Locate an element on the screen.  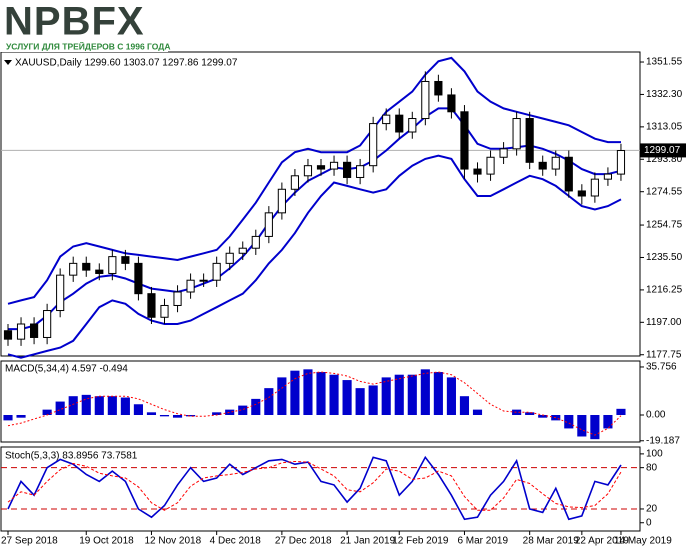
panel-frame is located at coordinates (320, 401).